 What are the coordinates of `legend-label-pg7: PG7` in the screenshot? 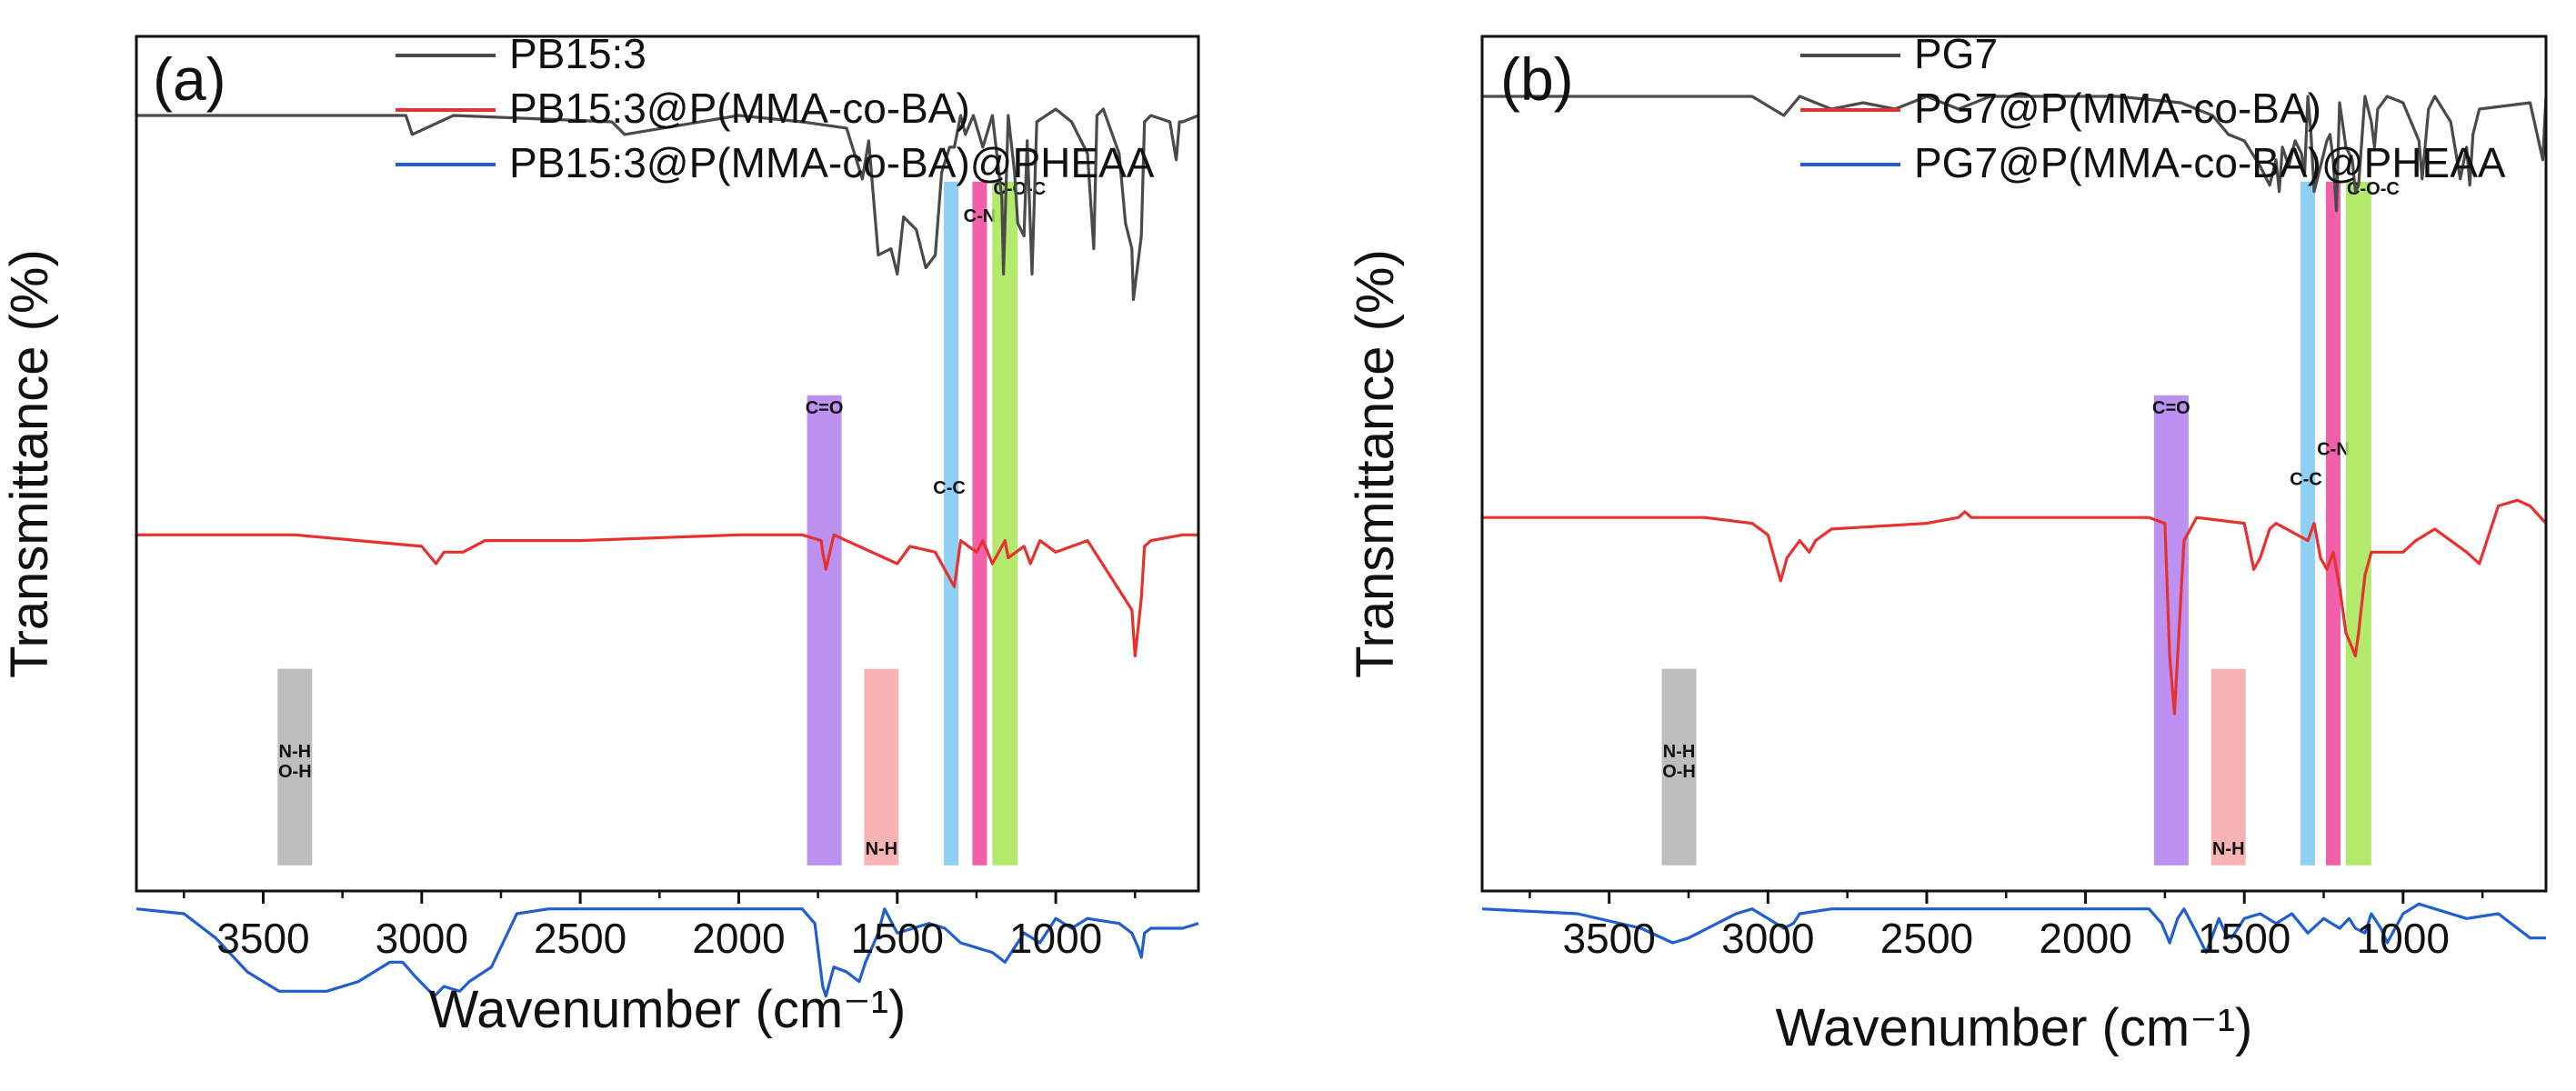 It's located at (1956, 54).